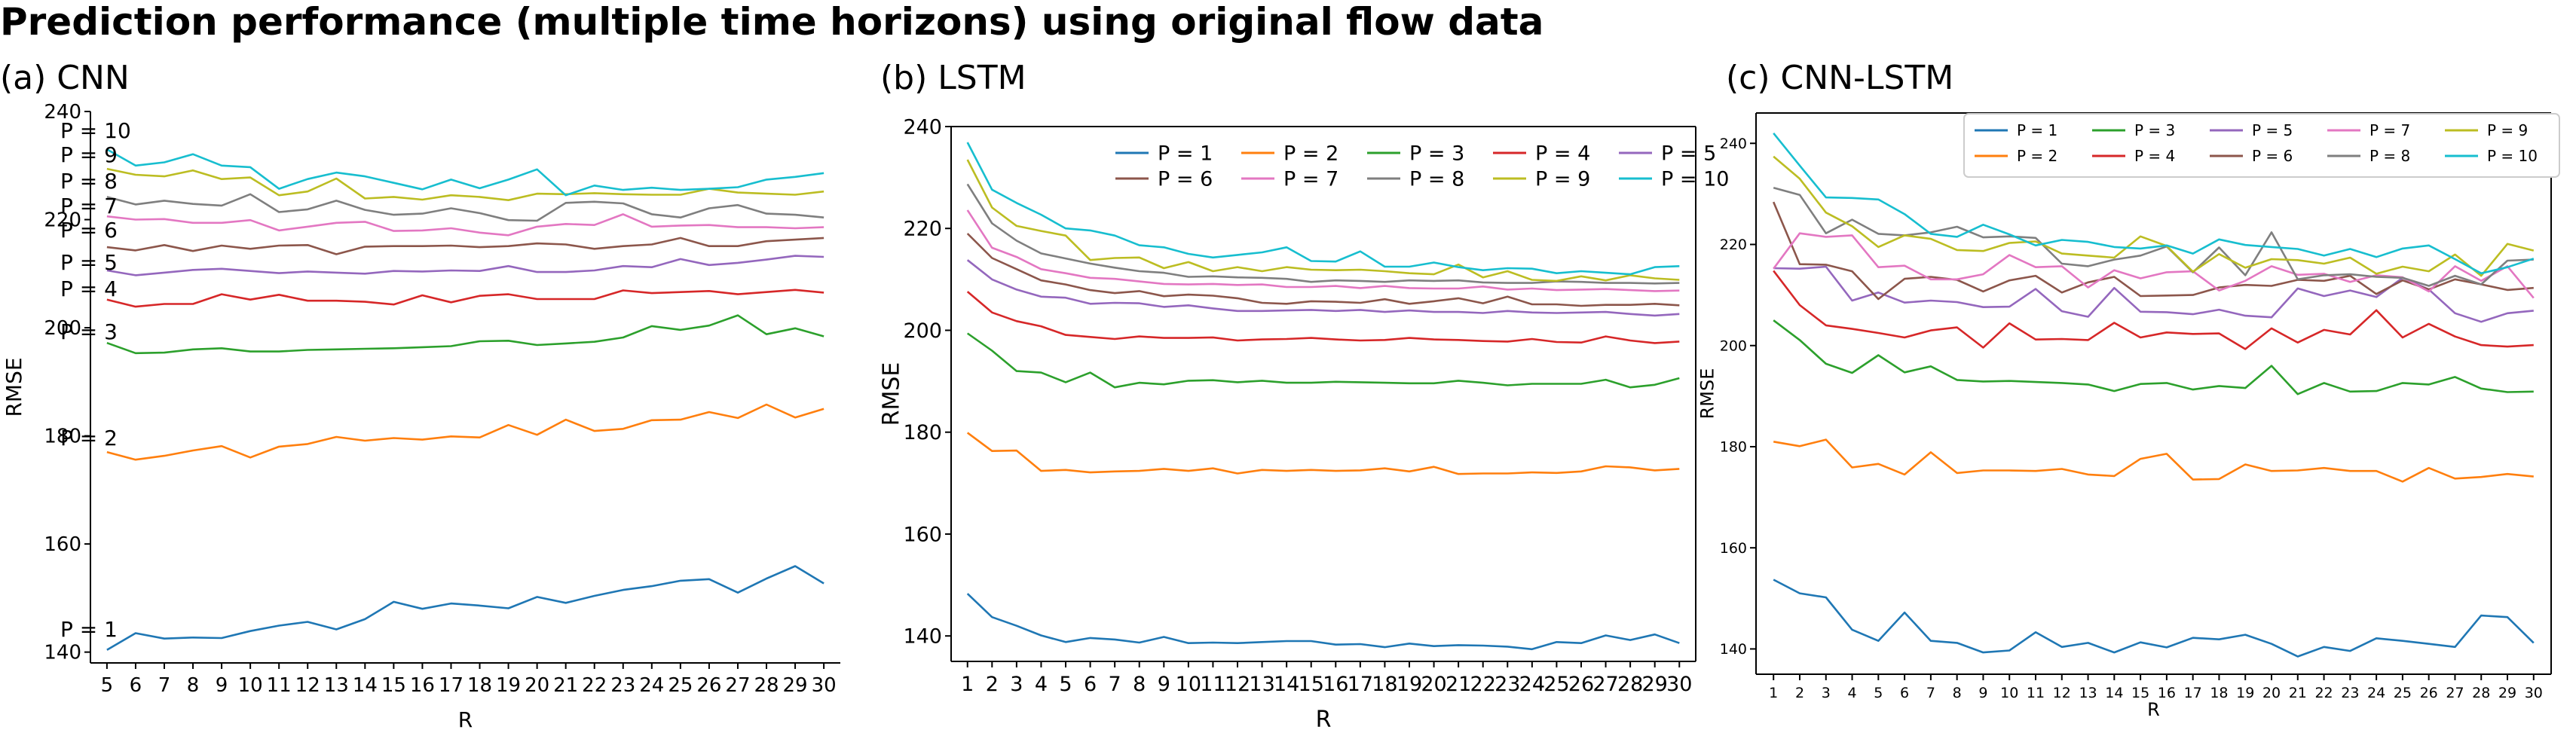 This screenshot has width=2576, height=739. Describe the element at coordinates (1630, 684) in the screenshot. I see `x-tick-label: 28` at that location.